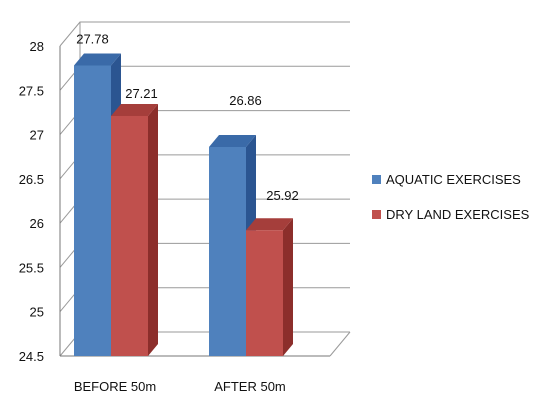 This screenshot has height=394, width=538. I want to click on y-tick-label: 25, so click(37, 312).